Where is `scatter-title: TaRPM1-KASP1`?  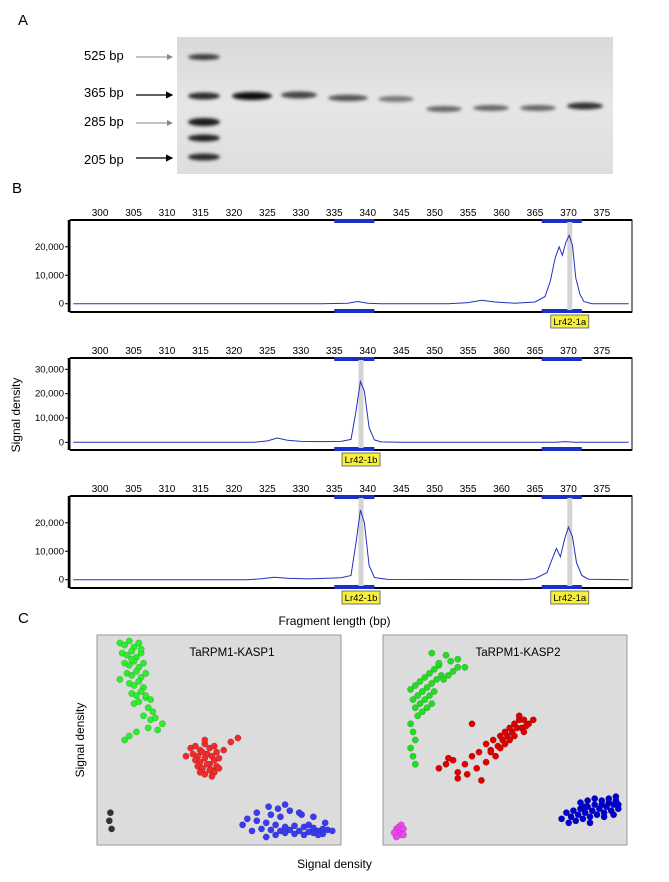 scatter-title: TaRPM1-KASP1 is located at coordinates (231, 653).